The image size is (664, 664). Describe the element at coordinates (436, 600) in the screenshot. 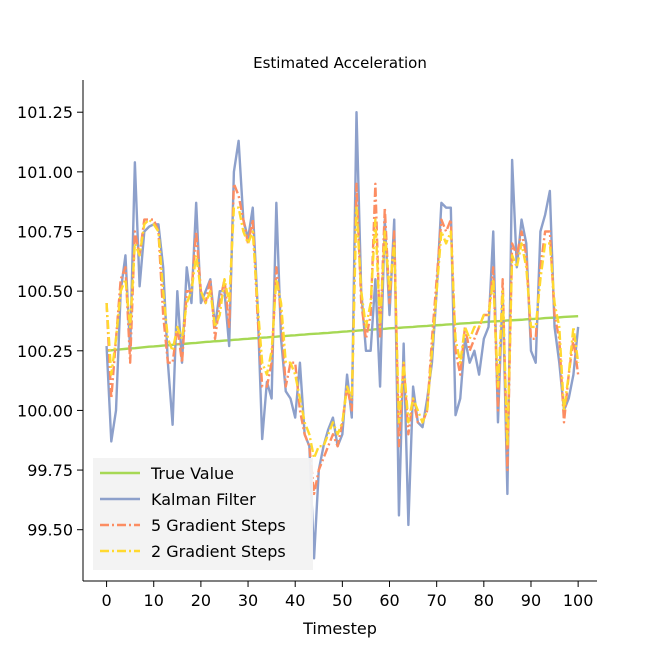

I see `x-tick-label: 70` at that location.